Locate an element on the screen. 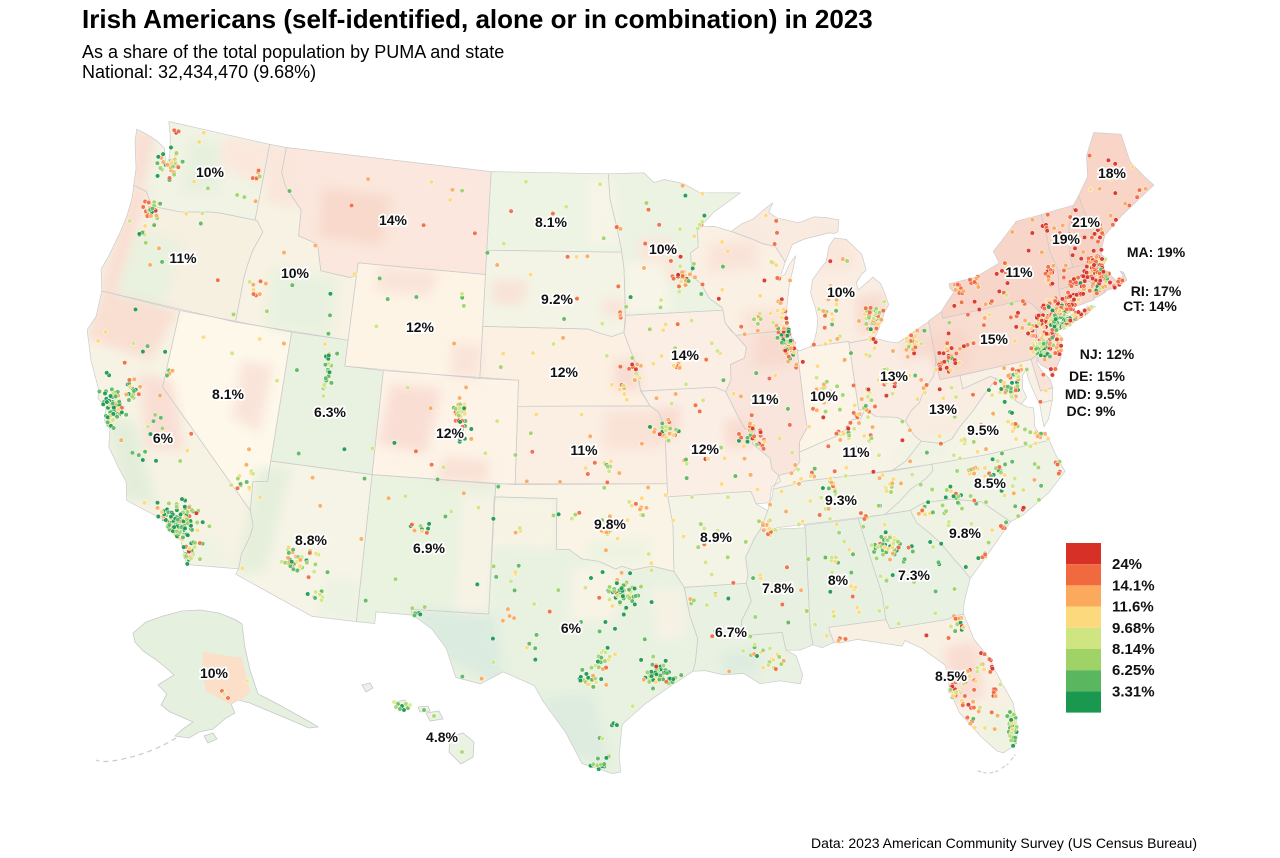 Image resolution: width=1280 pixels, height=858 pixels. svg-text: MA: 19% is located at coordinates (1156, 252).